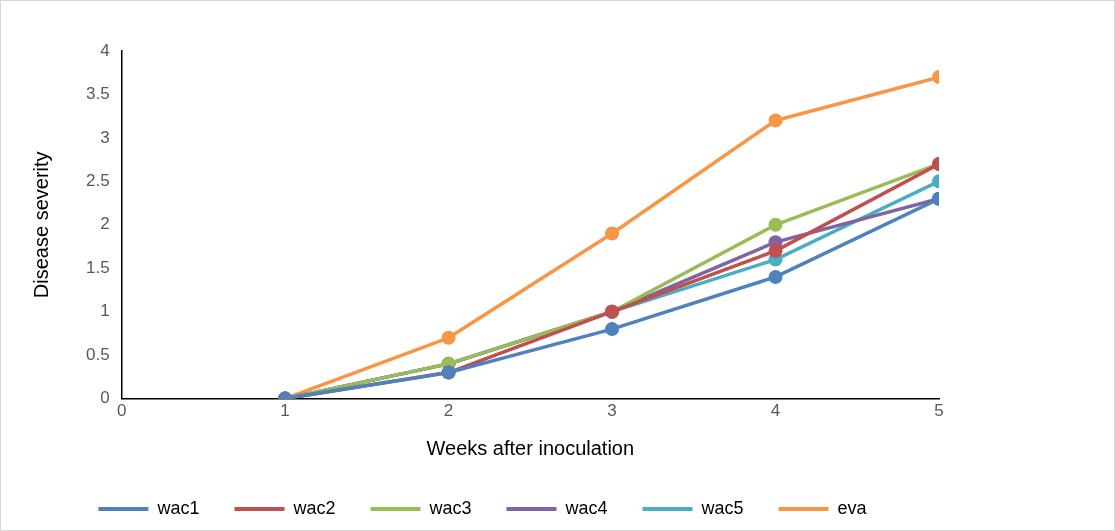 The height and width of the screenshot is (531, 1115). What do you see at coordinates (105, 398) in the screenshot?
I see `y-tick-label: 0` at bounding box center [105, 398].